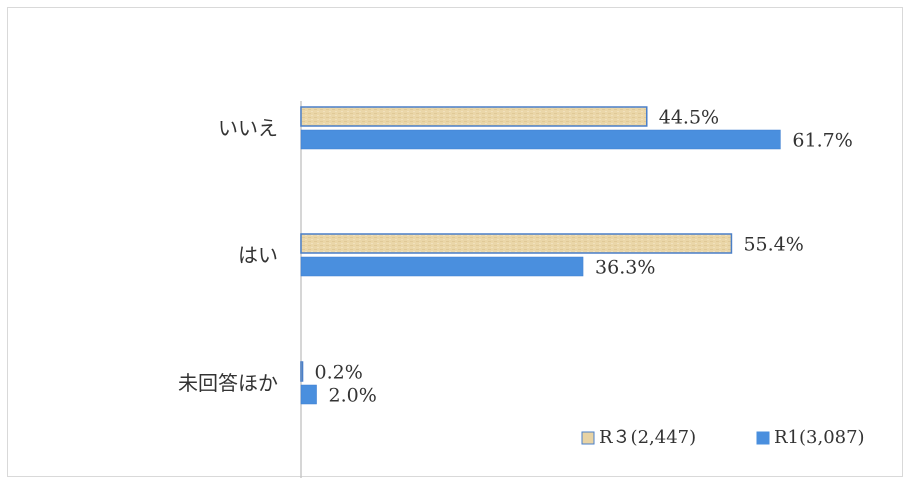 The image size is (907, 483). Describe the element at coordinates (258, 255) in the screenshot. I see `category-label: はい` at that location.